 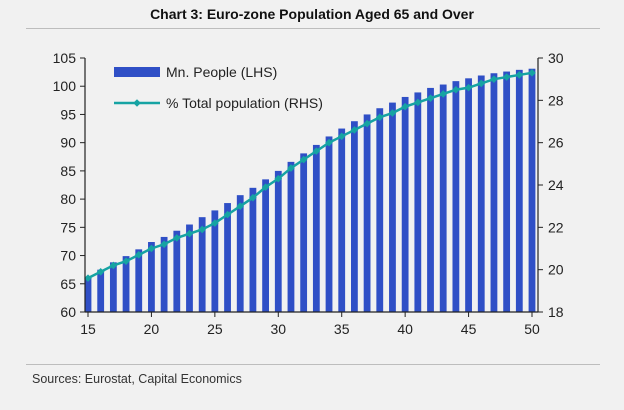 I want to click on legend-line-marker, so click(x=137, y=103).